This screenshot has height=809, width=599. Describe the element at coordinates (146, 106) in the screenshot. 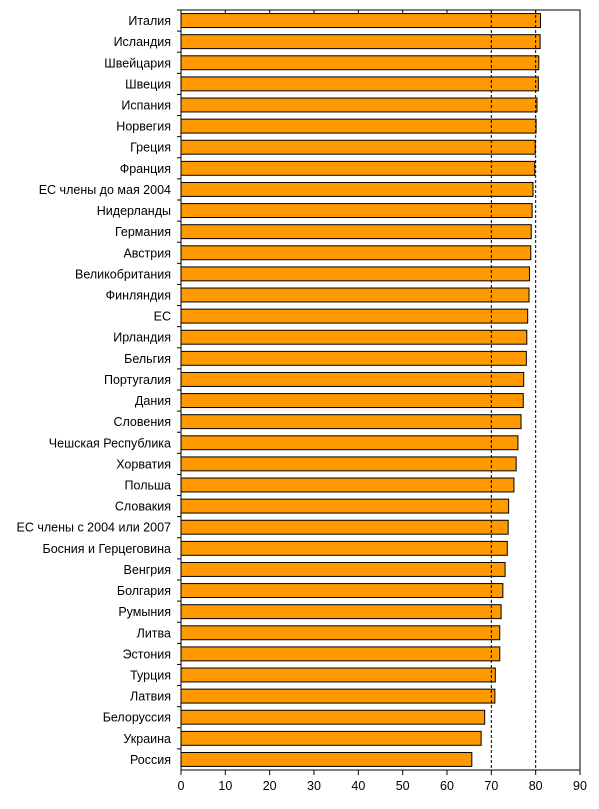

I see `category-label: Испания` at that location.